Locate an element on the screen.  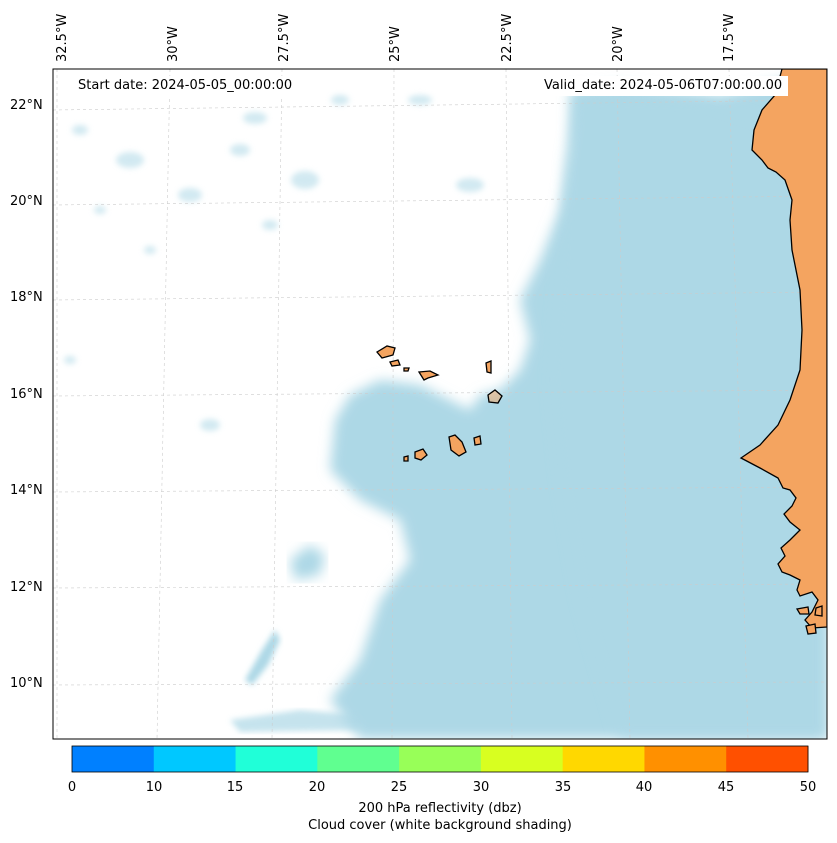
lon-label: 27.5°W is located at coordinates (284, 37).